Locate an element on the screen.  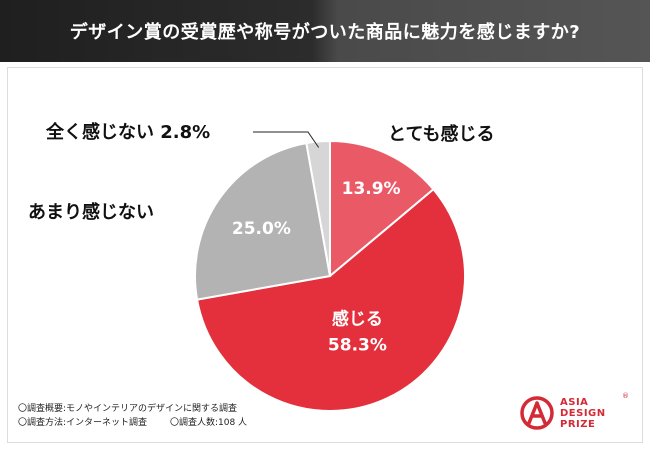
slice-value-label-3: 25.0% is located at coordinates (261, 229).